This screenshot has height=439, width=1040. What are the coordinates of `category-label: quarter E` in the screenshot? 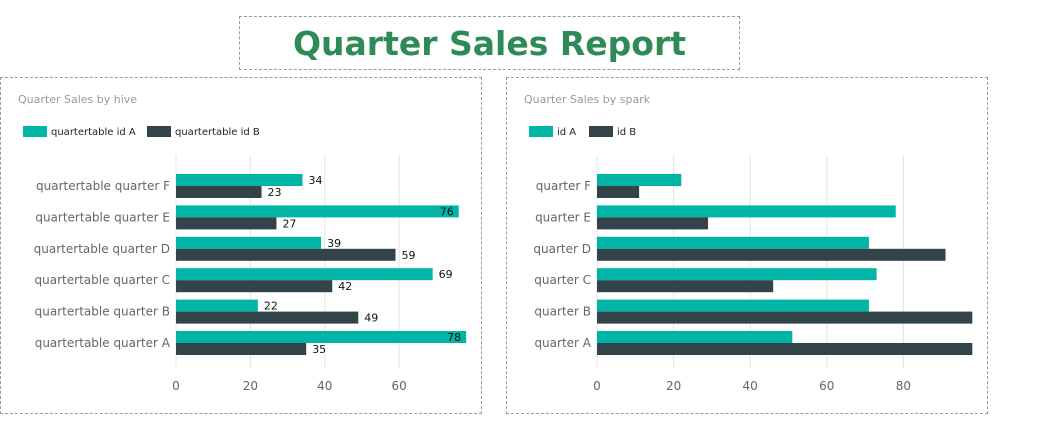 It's located at (563, 217).